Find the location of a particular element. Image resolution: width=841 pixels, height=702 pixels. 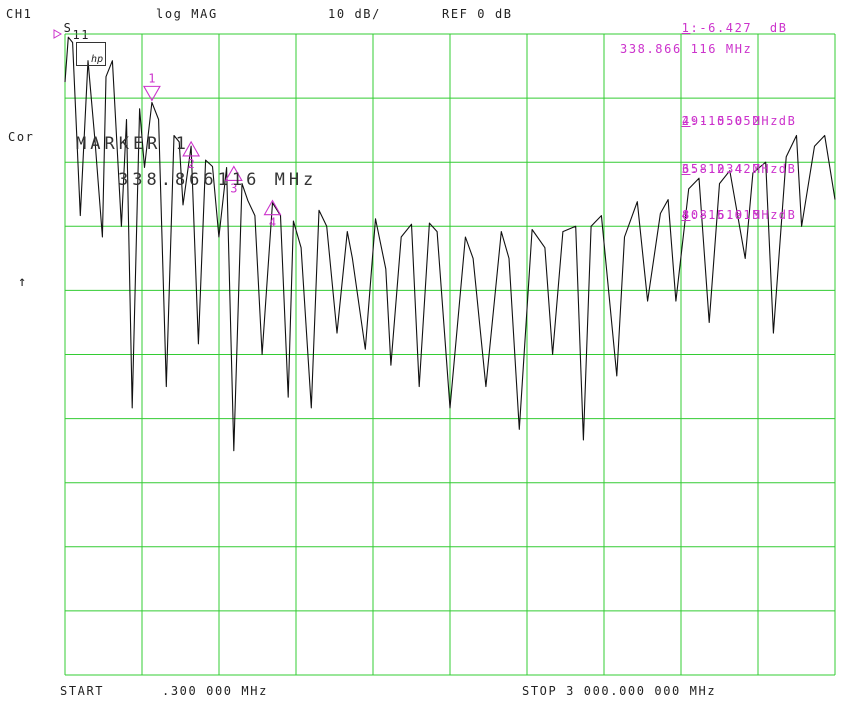

ref-position-arrow: ↑ is located at coordinates (23, 282).